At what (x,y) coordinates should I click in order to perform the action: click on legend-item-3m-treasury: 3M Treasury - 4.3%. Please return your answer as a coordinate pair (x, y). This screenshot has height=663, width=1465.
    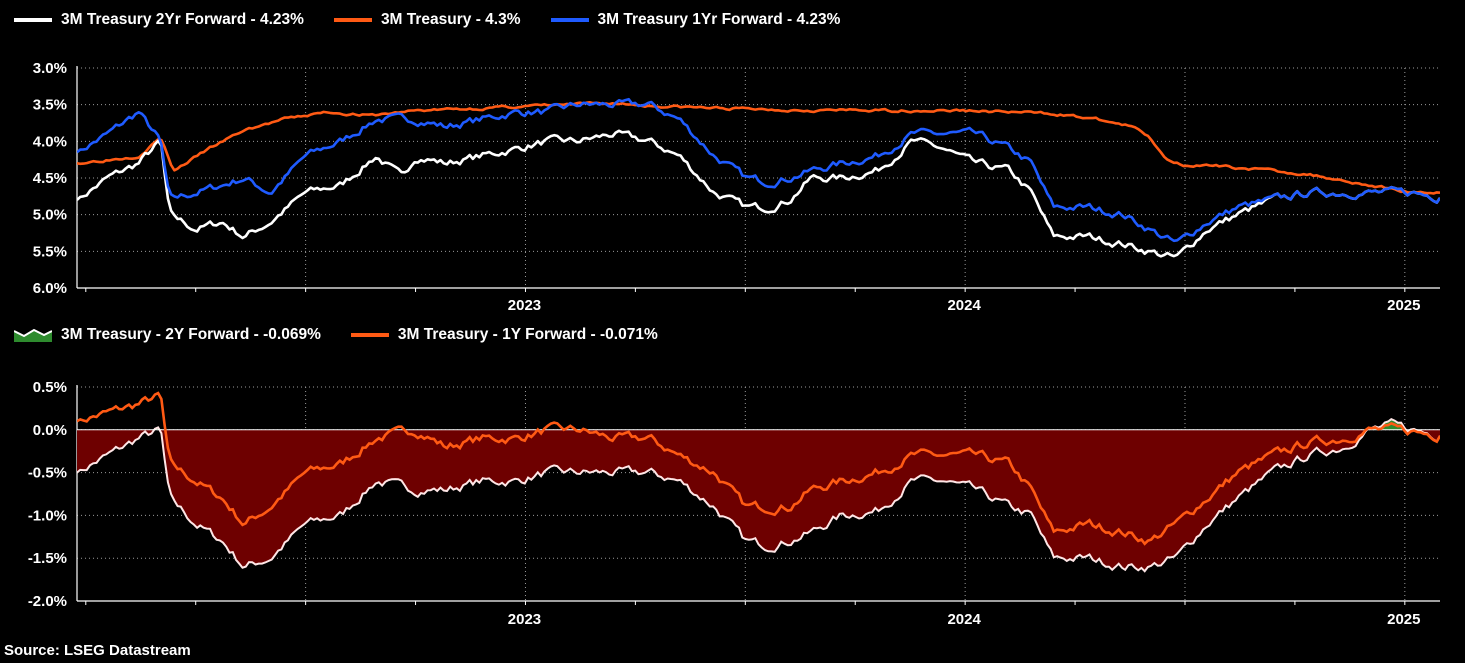
    Looking at the image, I should click on (427, 20).